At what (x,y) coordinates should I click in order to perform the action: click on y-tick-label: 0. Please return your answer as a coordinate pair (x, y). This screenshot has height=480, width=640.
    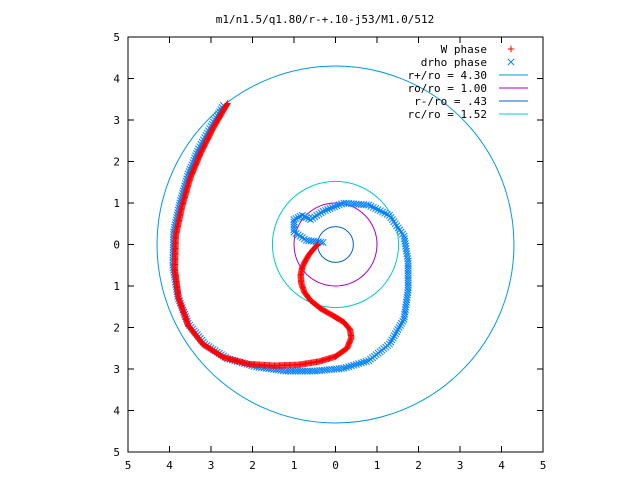
    Looking at the image, I should click on (116, 245).